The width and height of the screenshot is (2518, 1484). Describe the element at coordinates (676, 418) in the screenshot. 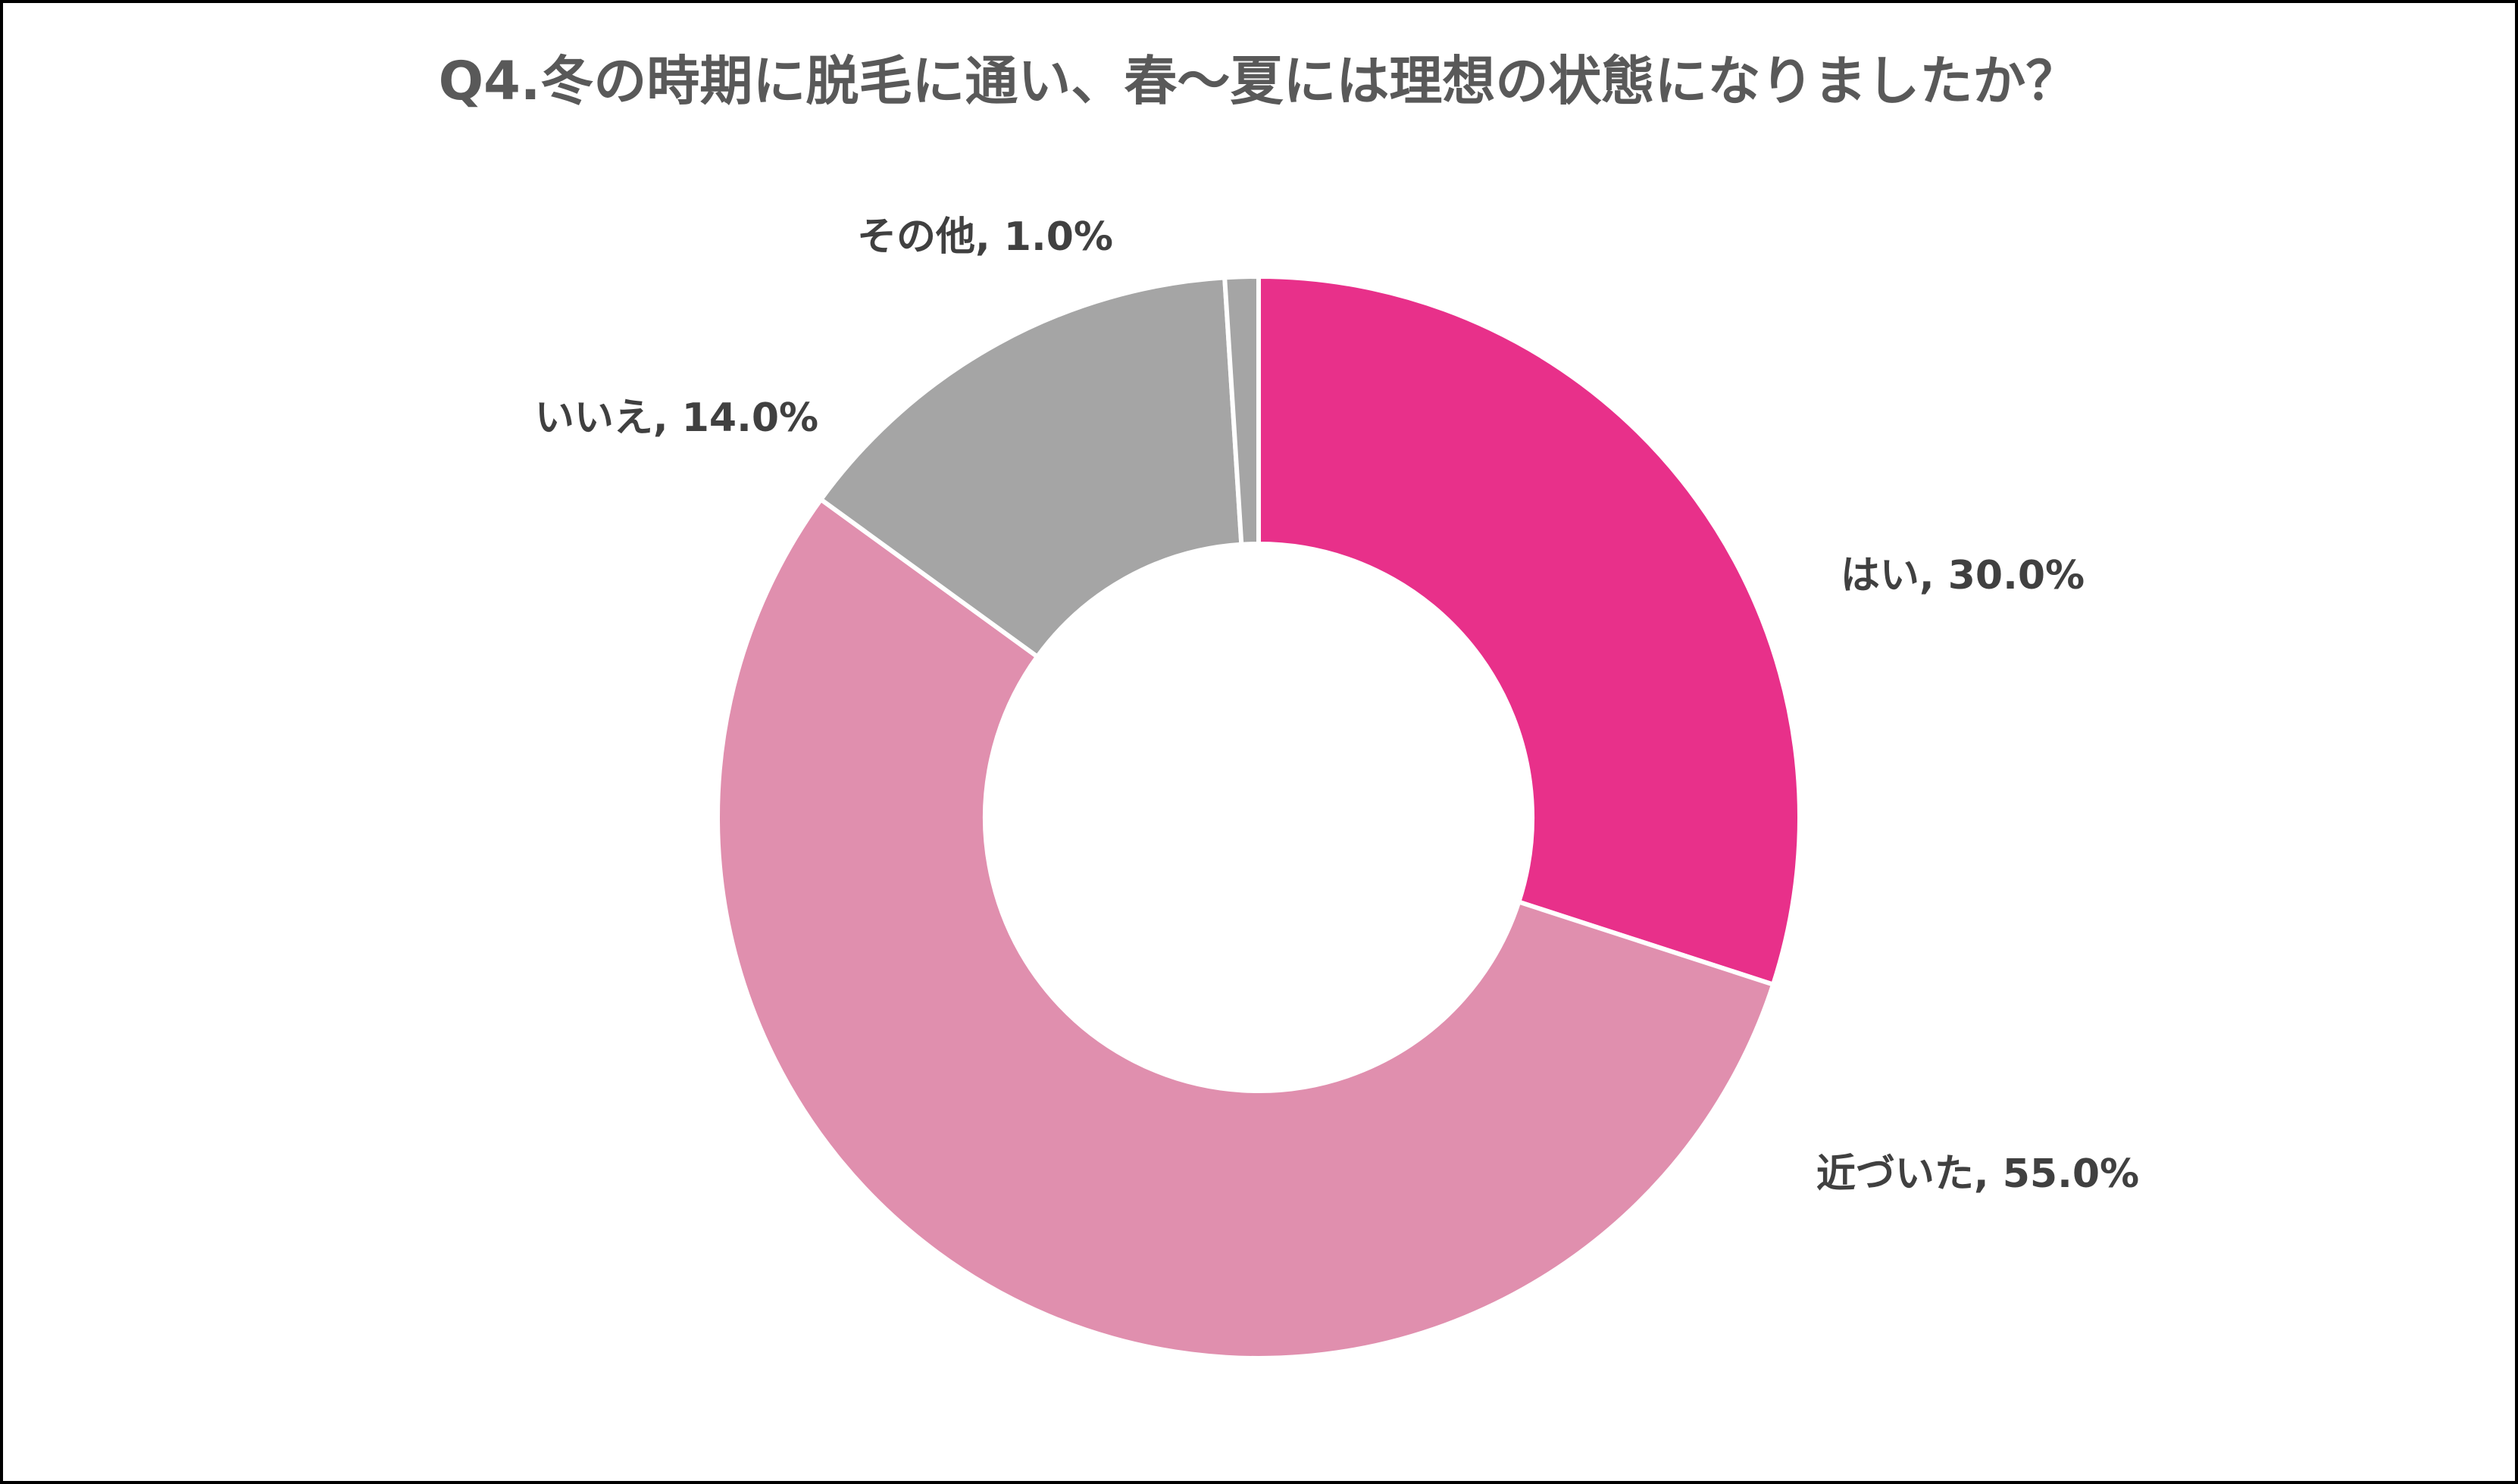

I see `data-label: いいえ, 14.0%` at that location.